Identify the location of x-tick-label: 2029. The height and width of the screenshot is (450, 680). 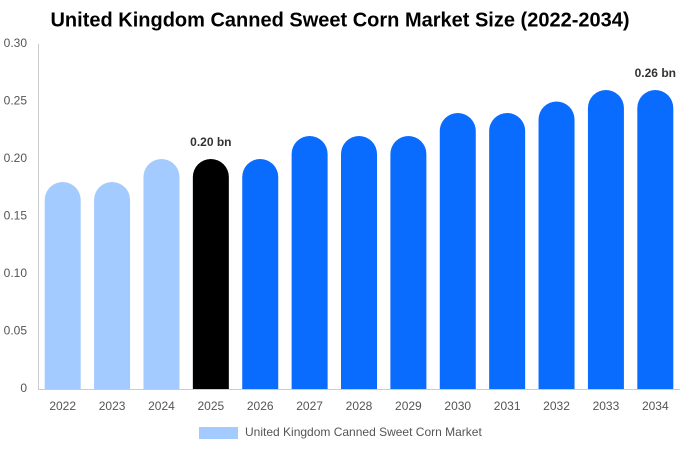
(408, 406).